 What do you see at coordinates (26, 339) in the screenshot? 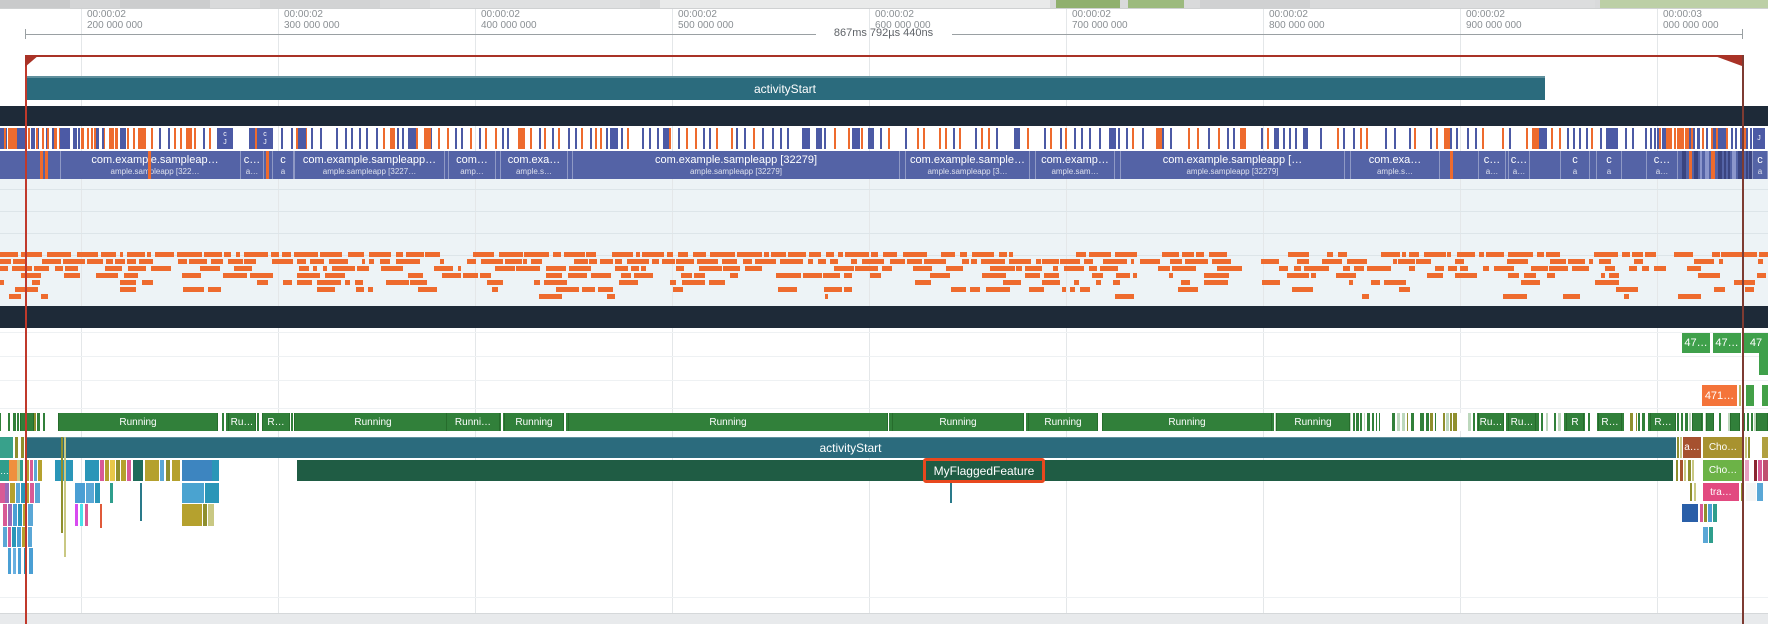
I see `marker-line-start` at bounding box center [26, 339].